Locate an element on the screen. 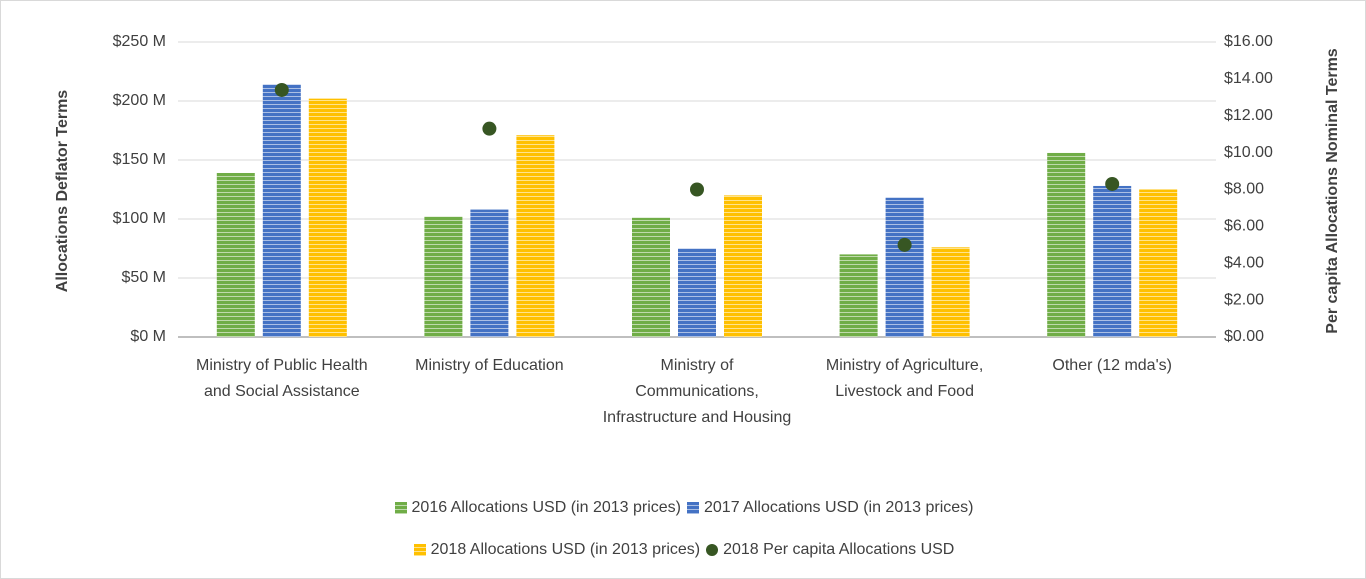 This screenshot has width=1366, height=579. legend-label: 2018 Per capita Allocations USD is located at coordinates (839, 549).